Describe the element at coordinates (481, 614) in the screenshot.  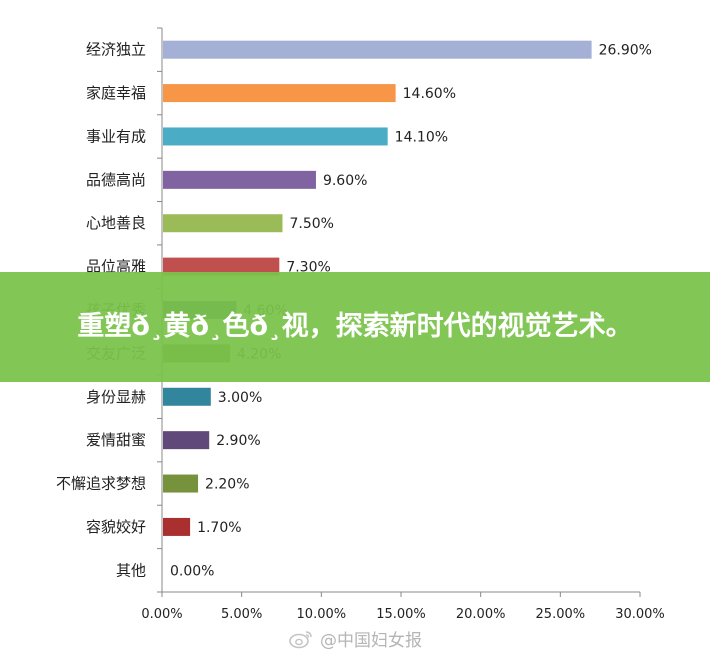
I see `x-tick-label: 20.00%` at that location.